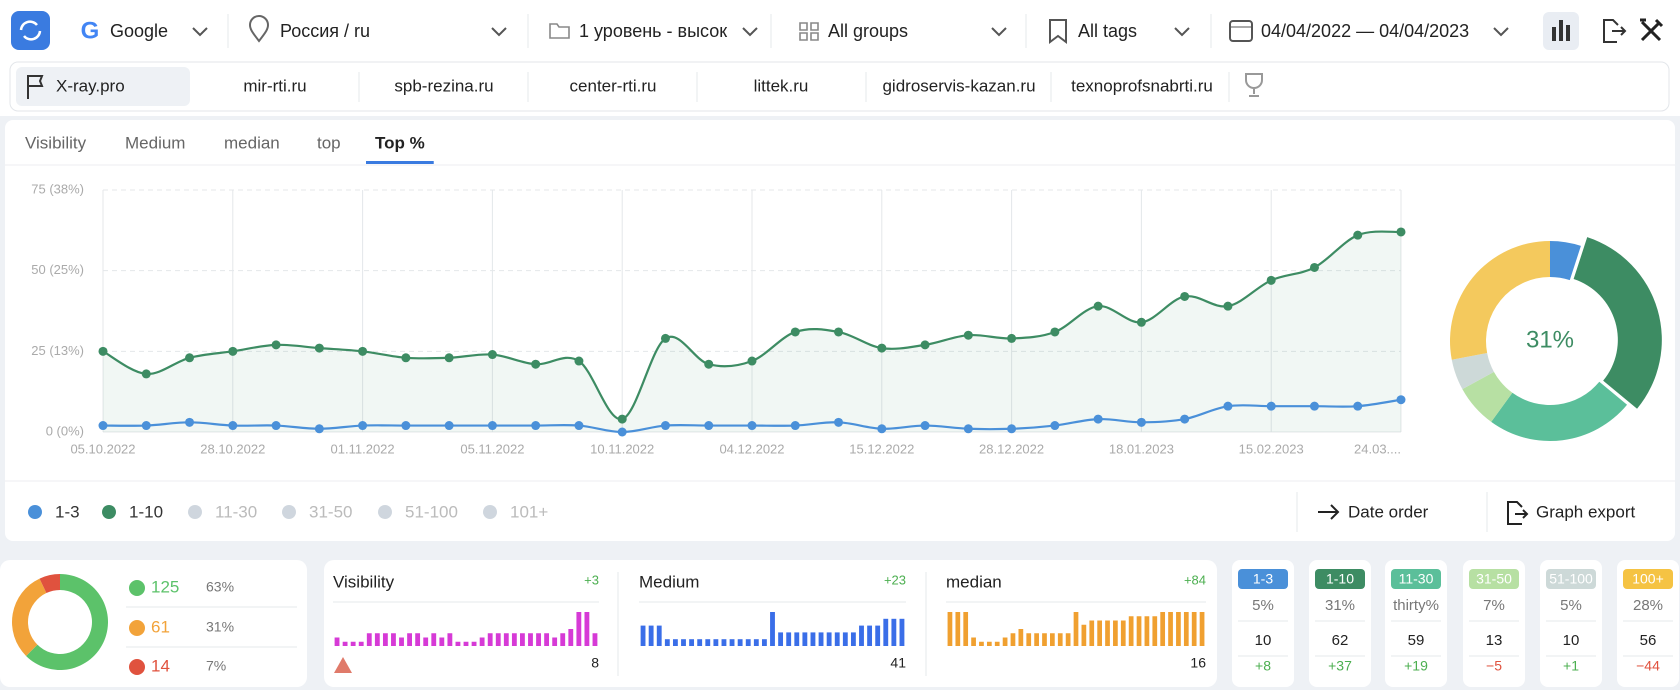 This screenshot has width=1680, height=690. What do you see at coordinates (1561, 30) in the screenshot?
I see `chart-icon` at bounding box center [1561, 30].